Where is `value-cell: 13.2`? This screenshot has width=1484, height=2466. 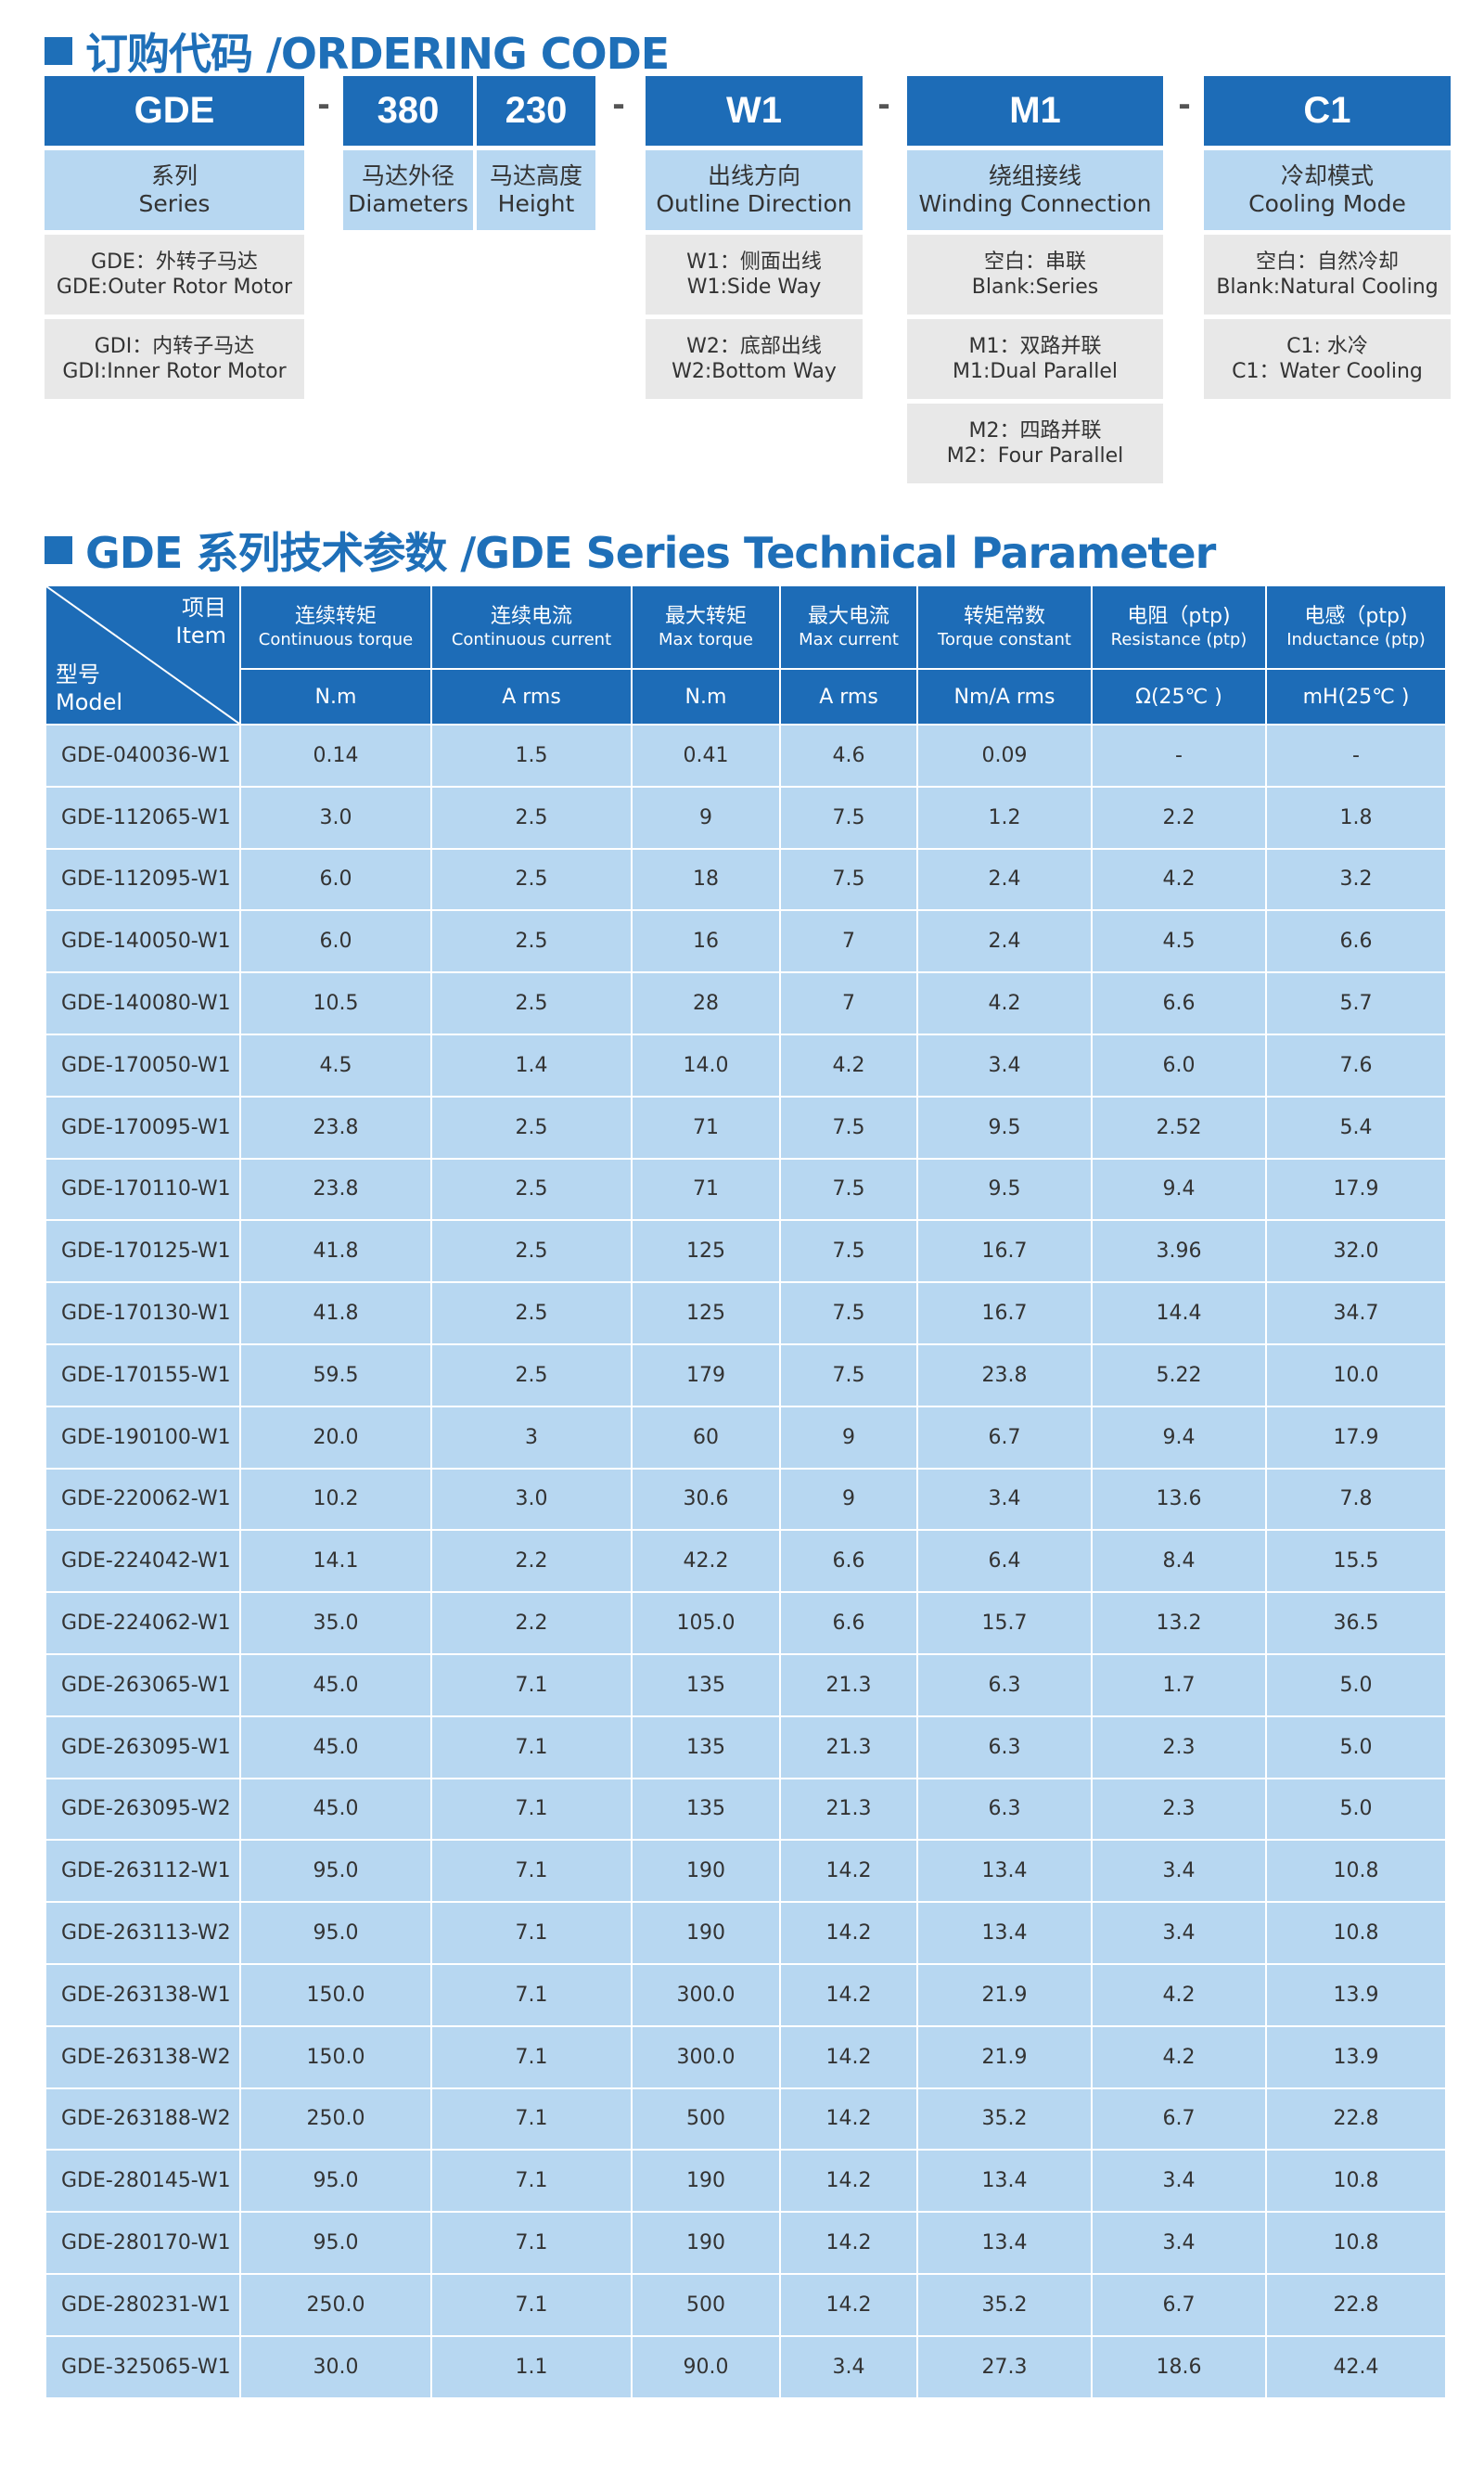 value-cell: 13.2 is located at coordinates (1179, 1623).